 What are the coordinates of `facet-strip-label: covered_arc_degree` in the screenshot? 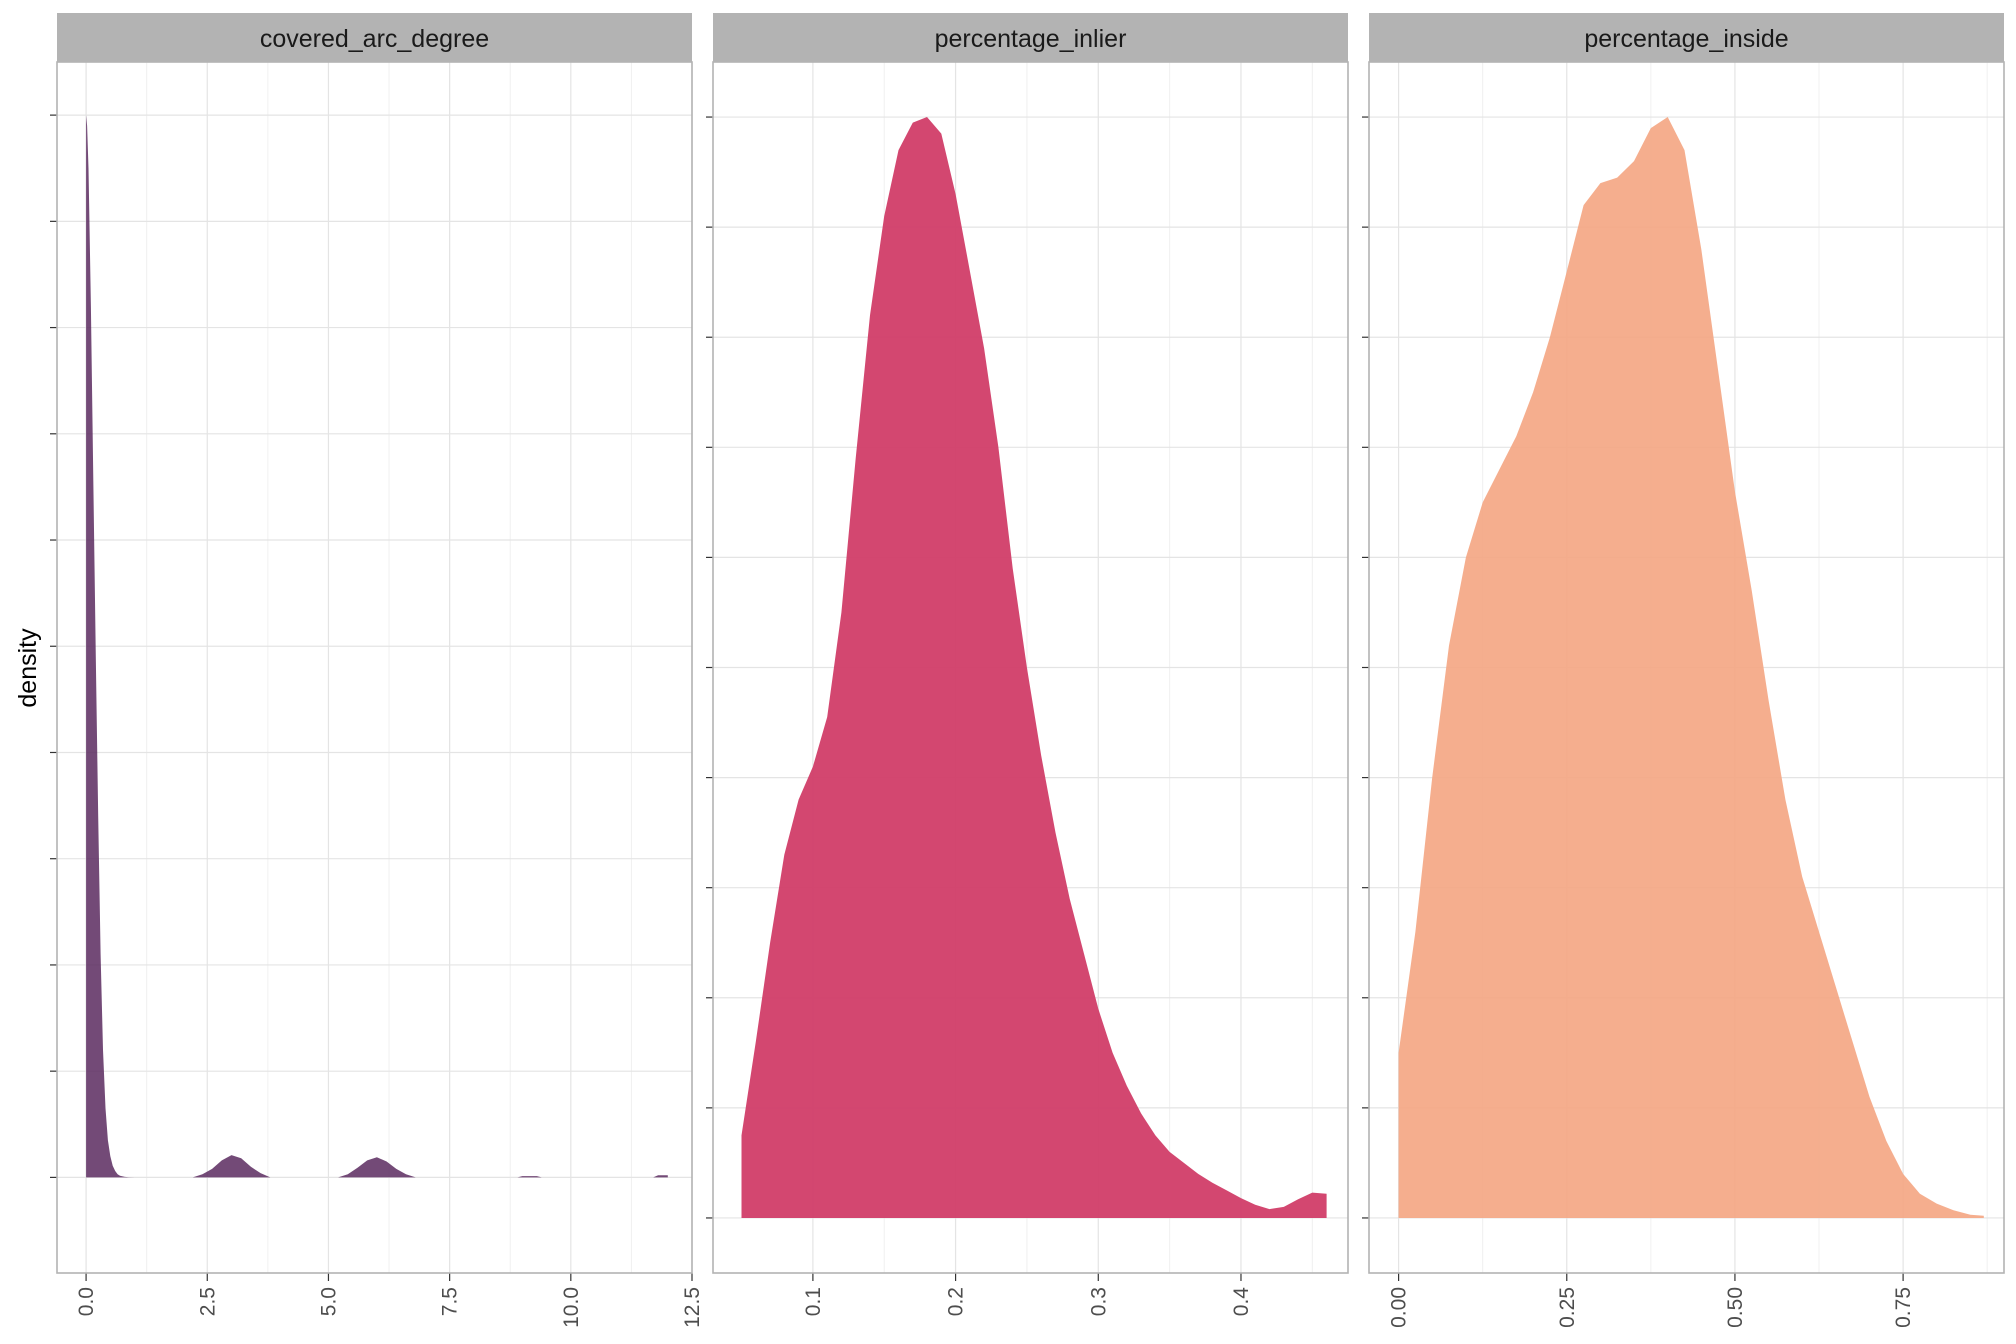 It's located at (374, 39).